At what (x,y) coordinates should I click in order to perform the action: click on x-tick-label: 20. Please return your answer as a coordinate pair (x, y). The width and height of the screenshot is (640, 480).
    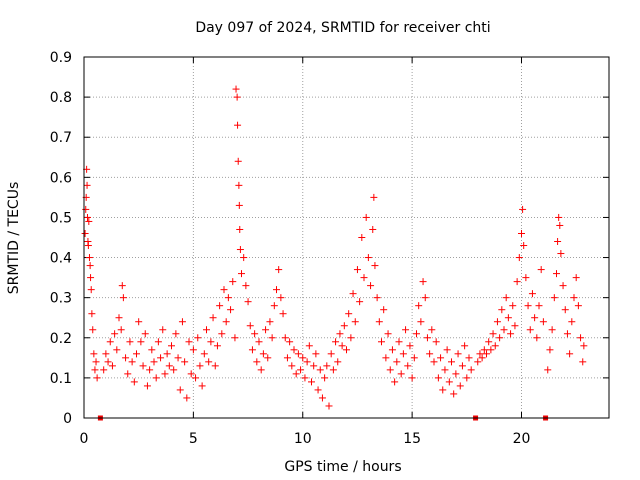
    Looking at the image, I should click on (522, 439).